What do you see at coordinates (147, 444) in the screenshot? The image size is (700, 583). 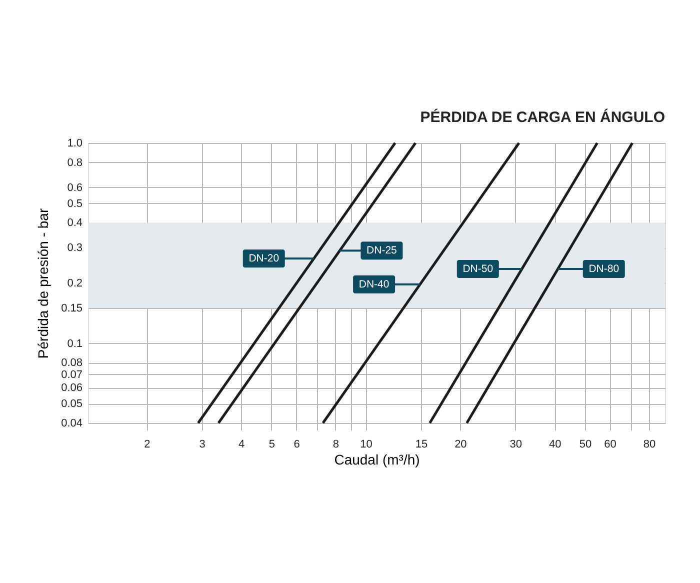 I see `x-tick-label: 2` at bounding box center [147, 444].